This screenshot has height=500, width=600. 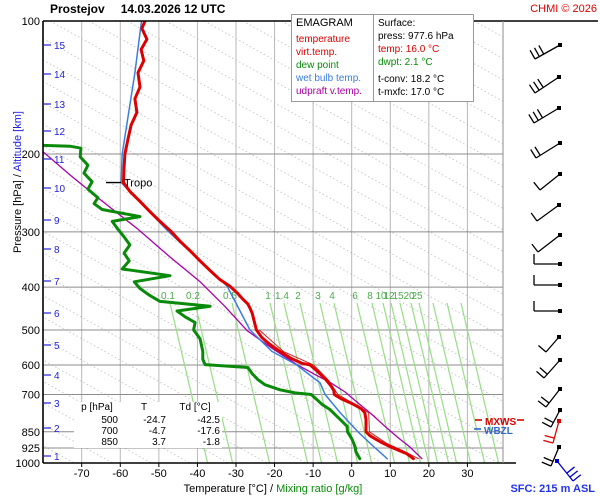 What do you see at coordinates (195, 407) in the screenshot?
I see `table-header: Td [°C]` at bounding box center [195, 407].